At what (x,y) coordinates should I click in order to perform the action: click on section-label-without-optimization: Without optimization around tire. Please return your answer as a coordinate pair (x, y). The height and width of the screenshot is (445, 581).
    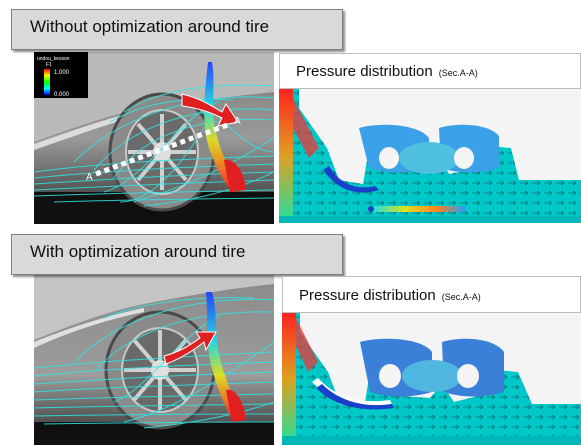
    Looking at the image, I should click on (177, 29).